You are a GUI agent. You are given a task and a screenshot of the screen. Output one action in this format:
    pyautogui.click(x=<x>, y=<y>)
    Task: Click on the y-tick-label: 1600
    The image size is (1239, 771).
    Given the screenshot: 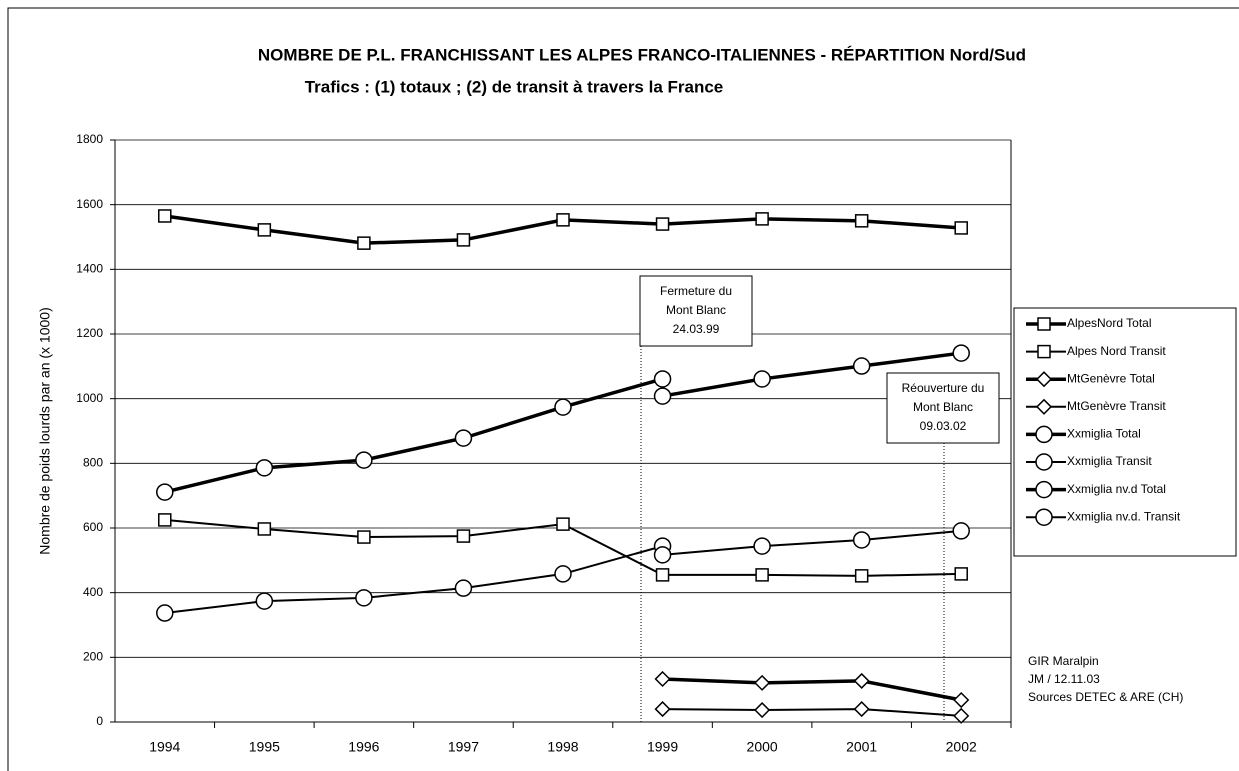 What is the action you would take?
    pyautogui.click(x=89, y=204)
    